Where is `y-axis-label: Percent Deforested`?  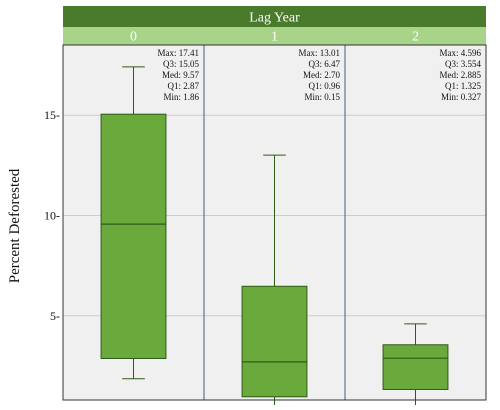
y-axis-label: Percent Deforested is located at coordinates (15, 225).